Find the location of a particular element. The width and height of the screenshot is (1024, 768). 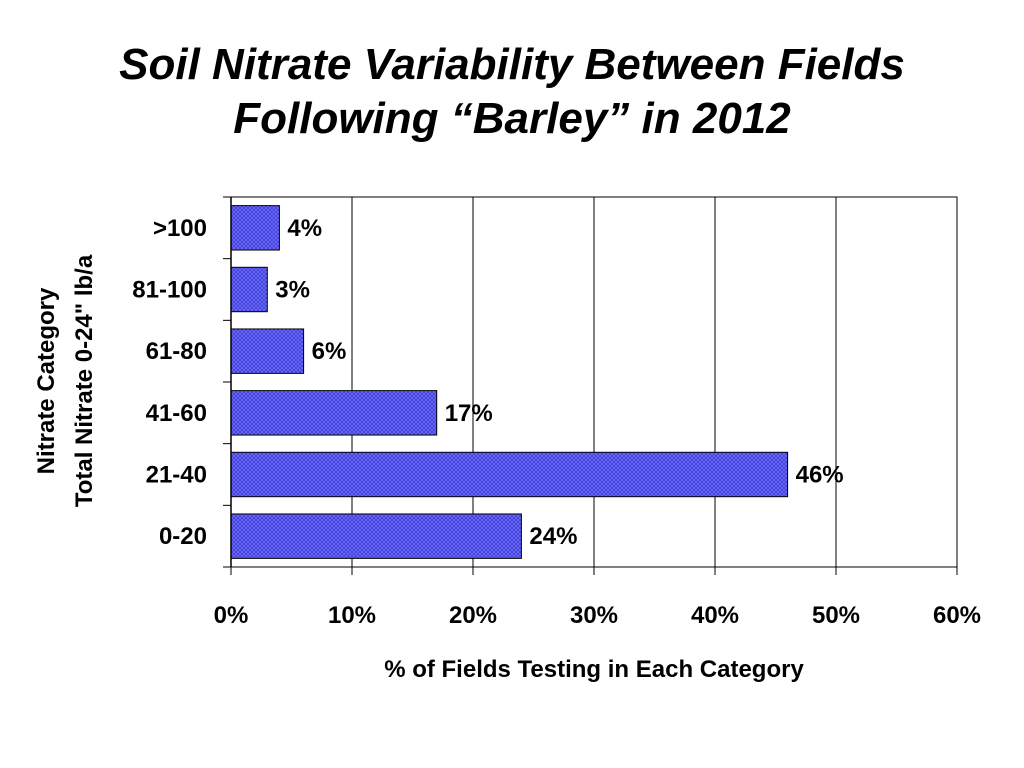

category-label: >100 is located at coordinates (180, 228).